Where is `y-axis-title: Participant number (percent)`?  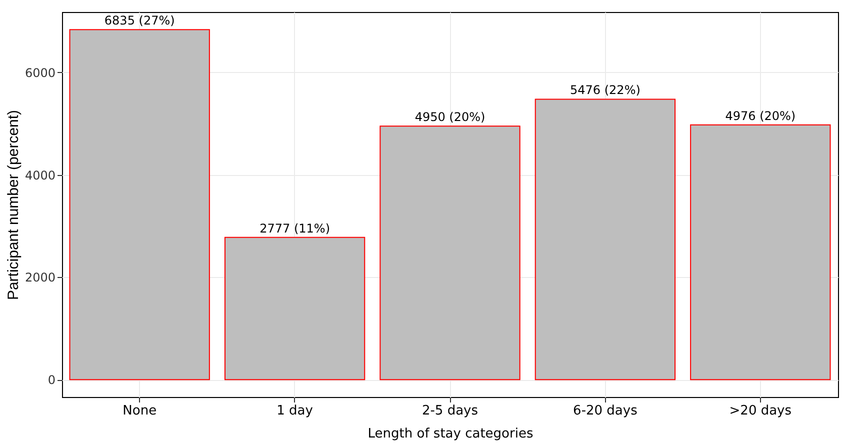 y-axis-title: Participant number (percent) is located at coordinates (13, 205).